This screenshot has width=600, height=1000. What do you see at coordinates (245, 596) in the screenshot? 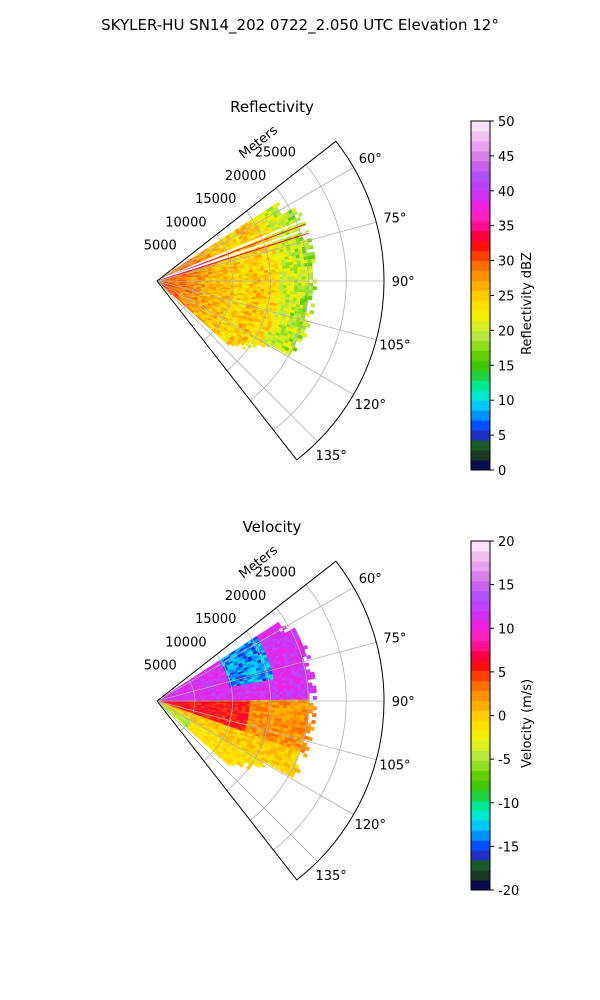
I see `radial-tick-label: 20000` at bounding box center [245, 596].